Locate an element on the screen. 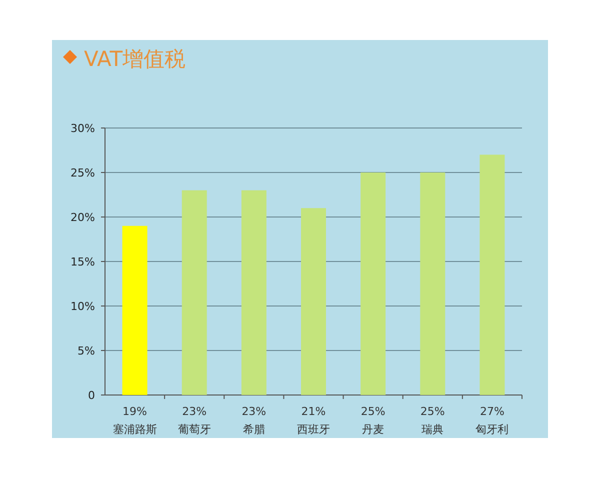 Image resolution: width=600 pixels, height=480 pixels. y-tick-label: 15% is located at coordinates (82, 262).